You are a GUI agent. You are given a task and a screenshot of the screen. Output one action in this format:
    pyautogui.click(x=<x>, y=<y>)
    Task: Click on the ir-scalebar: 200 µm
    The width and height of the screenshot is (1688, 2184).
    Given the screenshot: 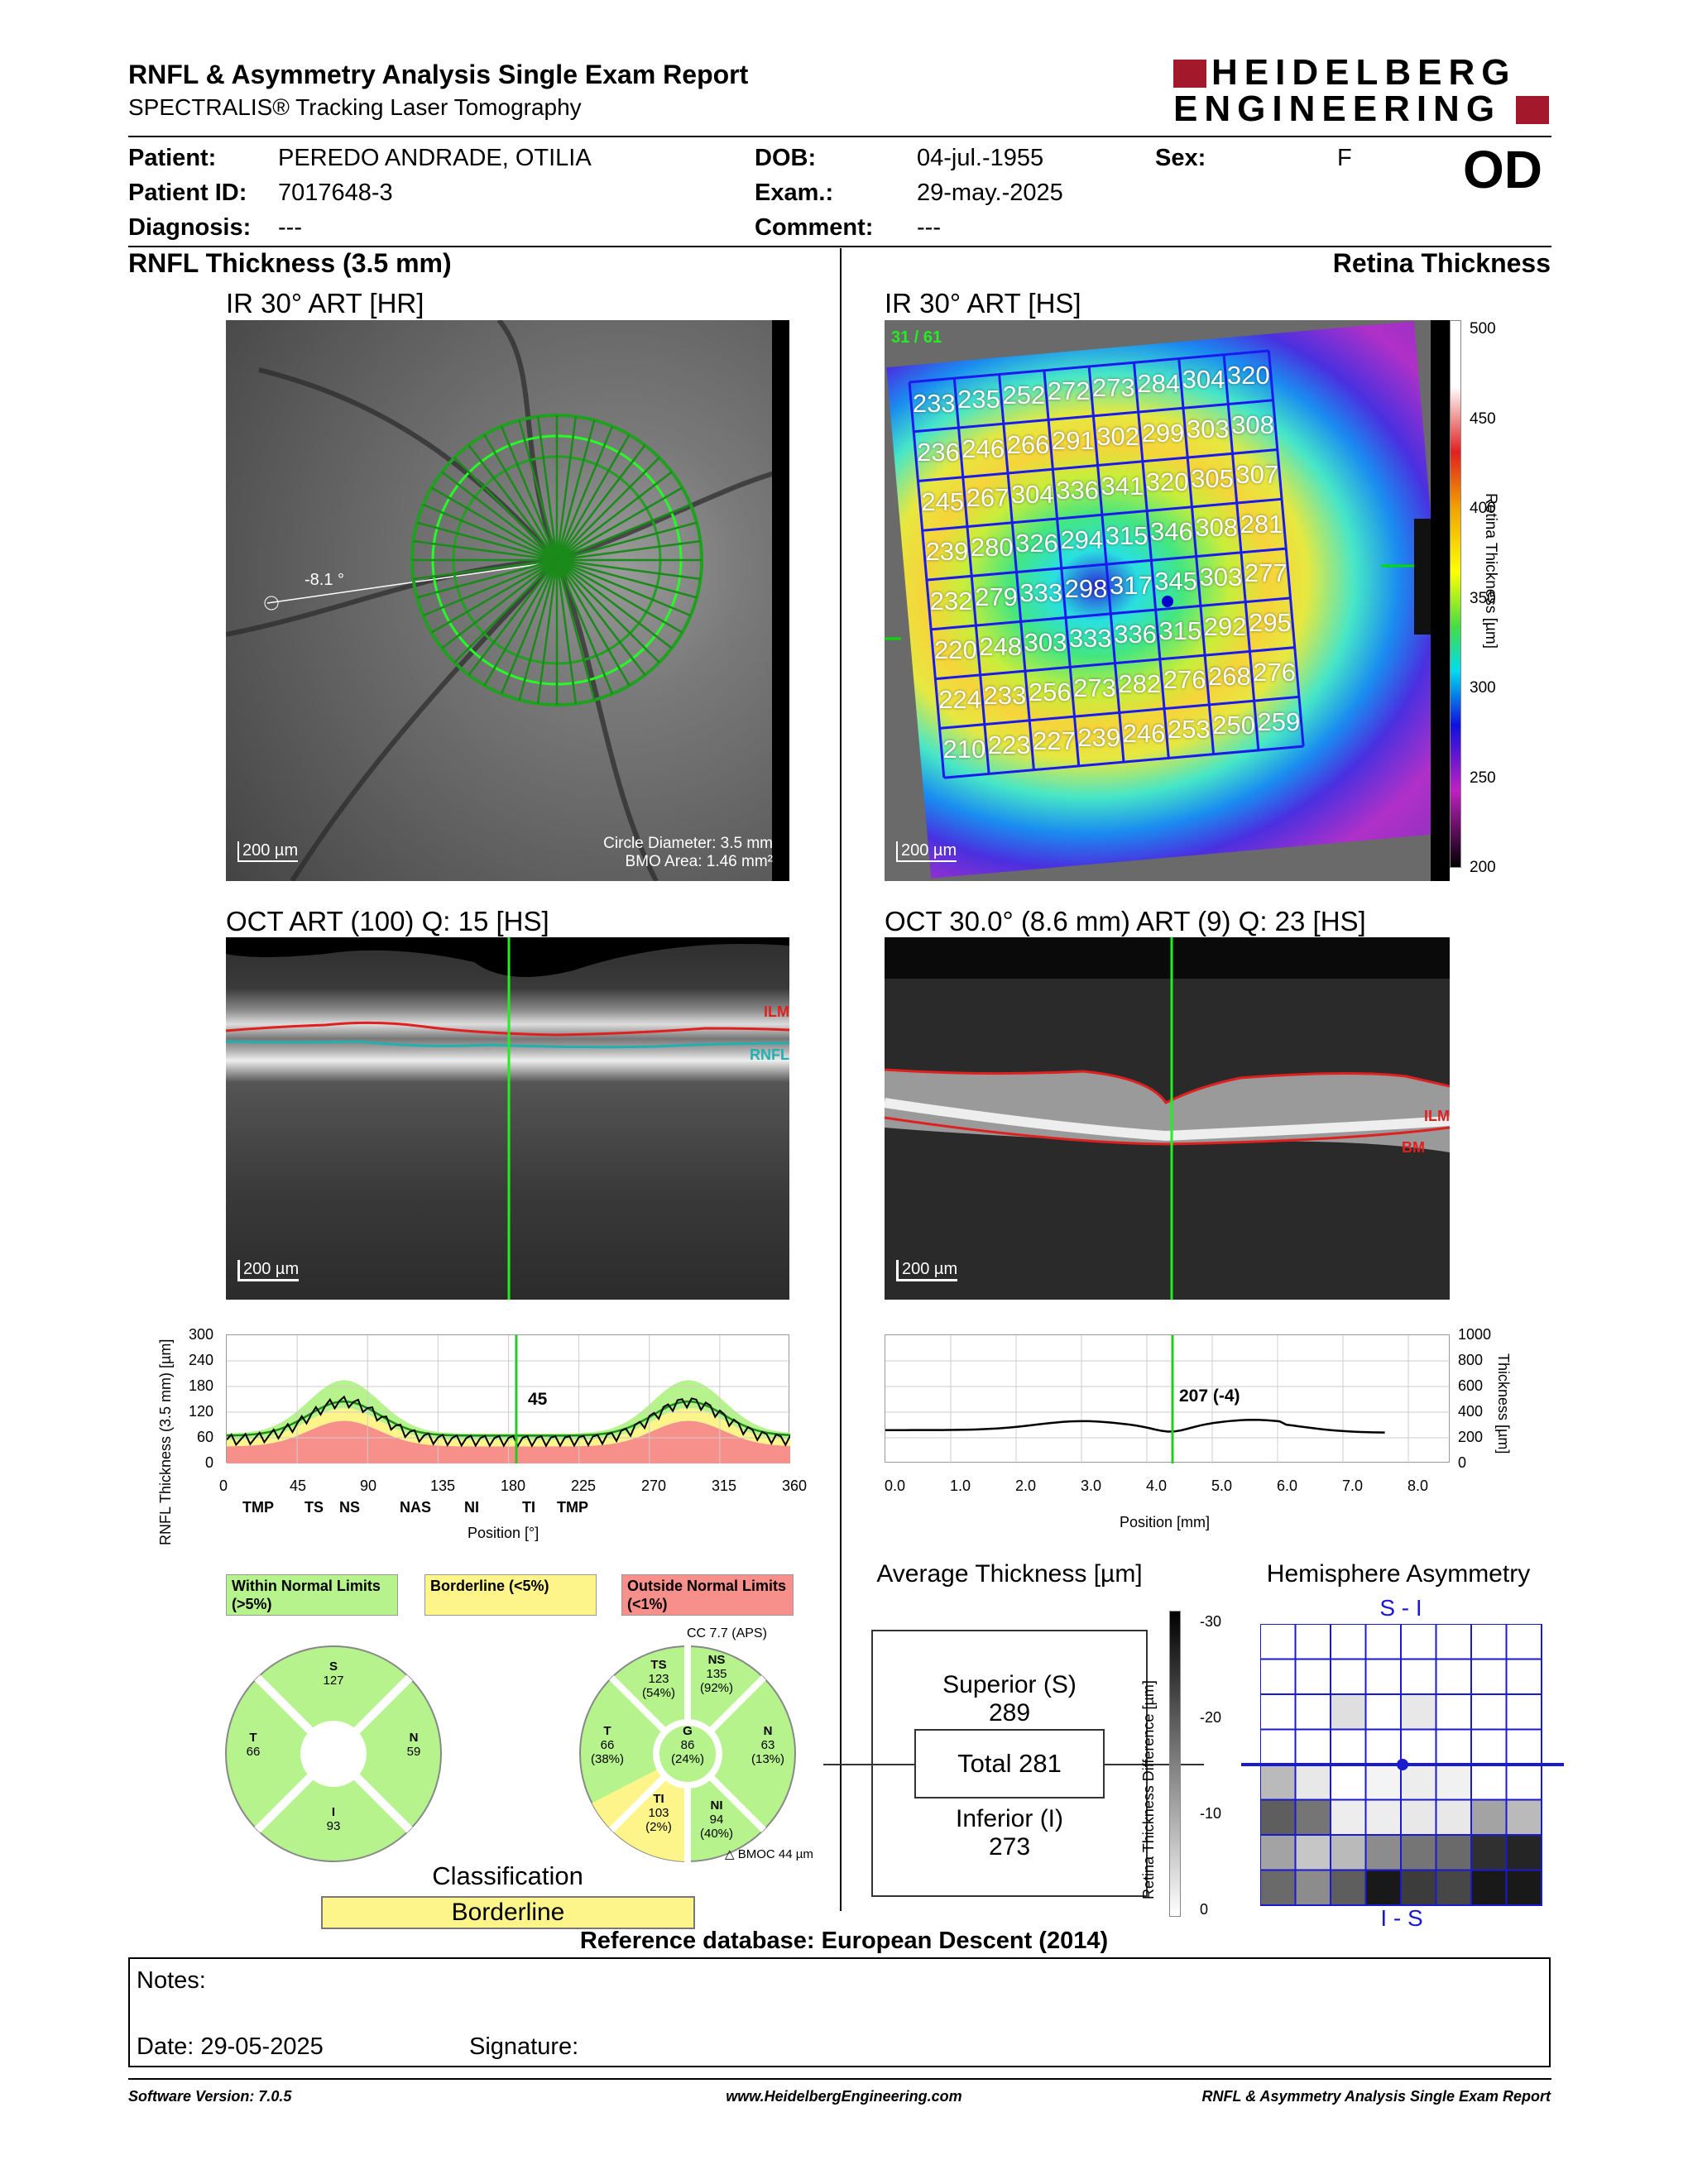 What is the action you would take?
    pyautogui.click(x=268, y=851)
    